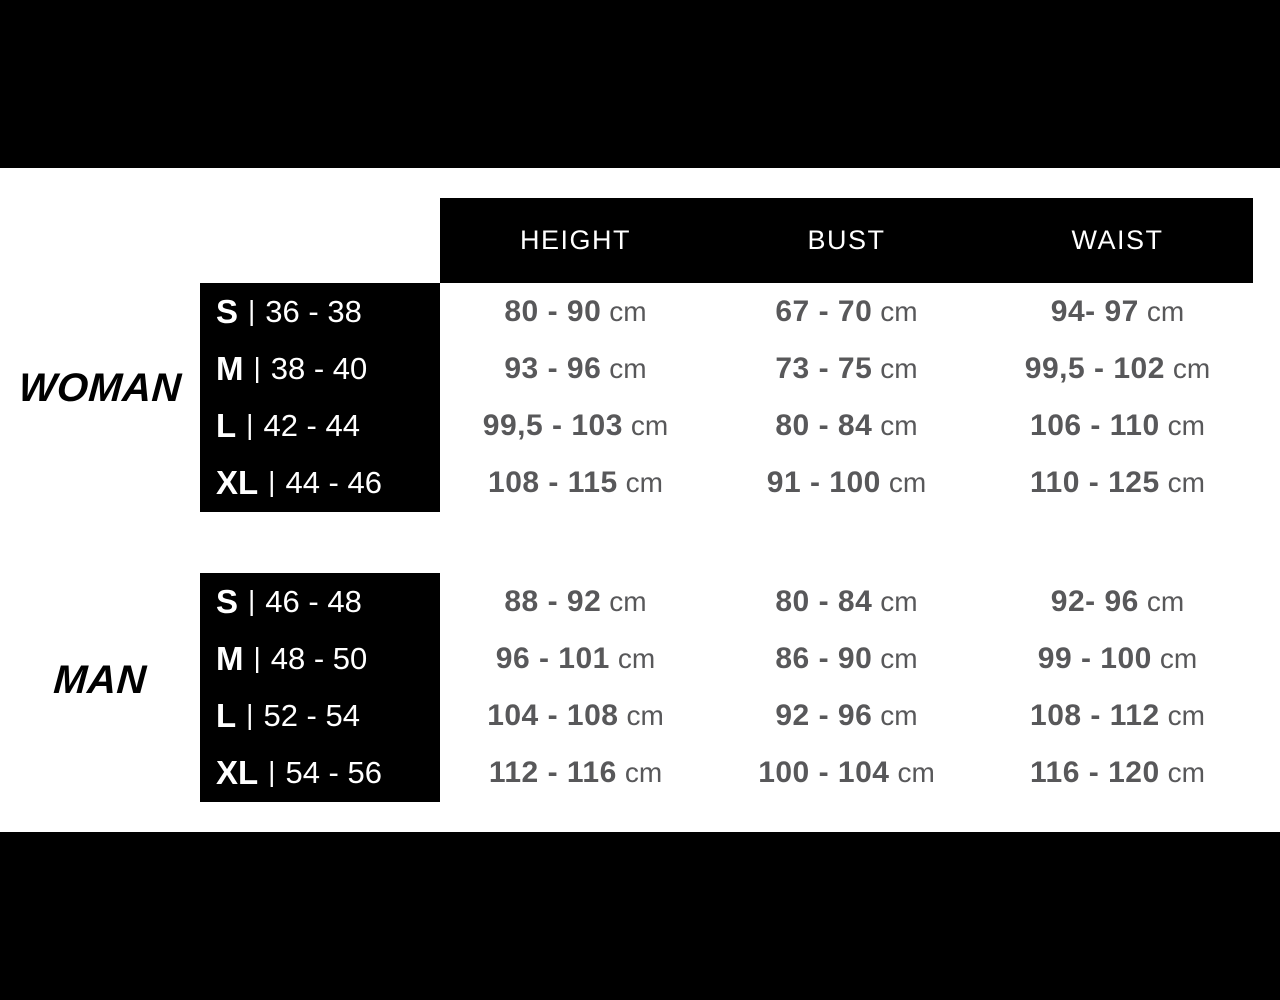 The image size is (1280, 1000). Describe the element at coordinates (1117, 240) in the screenshot. I see `column-header-waist: WAIST` at that location.